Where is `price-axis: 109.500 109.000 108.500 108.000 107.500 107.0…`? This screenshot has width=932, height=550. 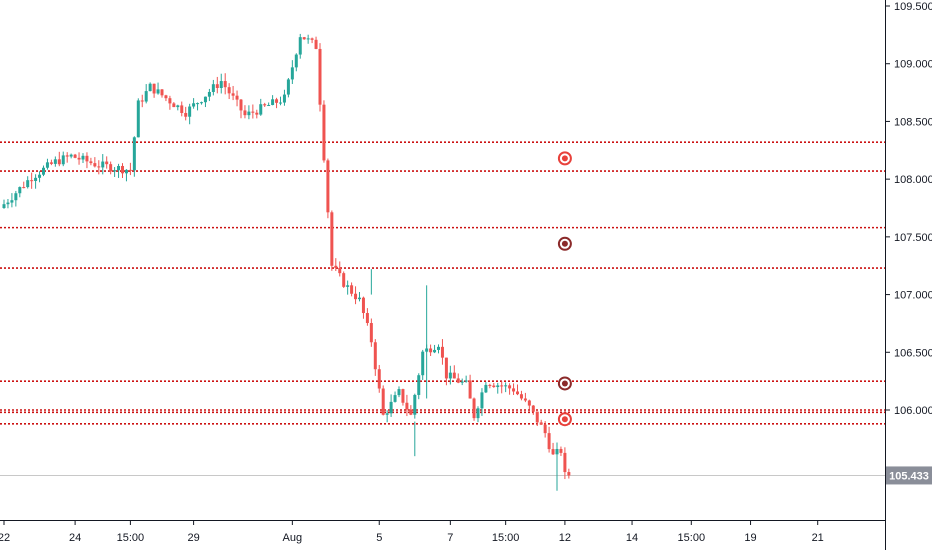 price-axis: 109.500 109.000 108.500 108.000 107.500 107.0… is located at coordinates (908, 209).